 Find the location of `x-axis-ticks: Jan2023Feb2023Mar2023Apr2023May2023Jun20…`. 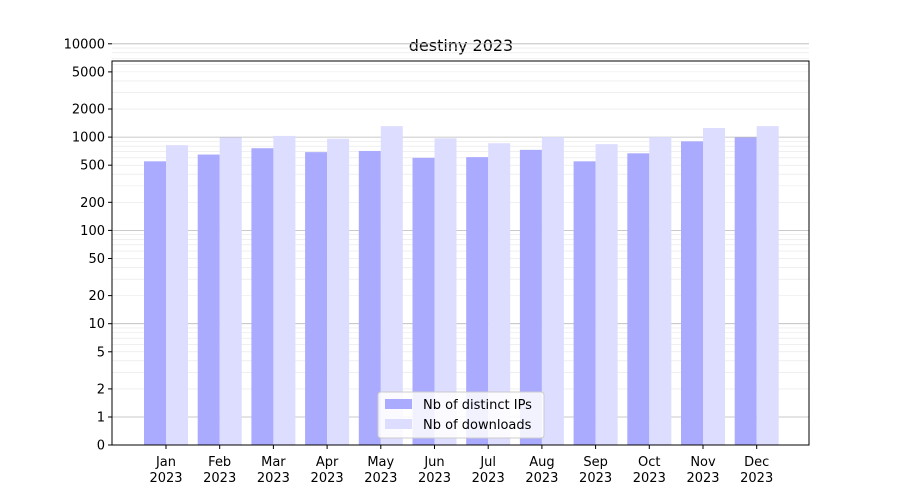

x-axis-ticks: Jan2023Feb2023Mar2023Apr2023May2023Jun20… is located at coordinates (461, 465).